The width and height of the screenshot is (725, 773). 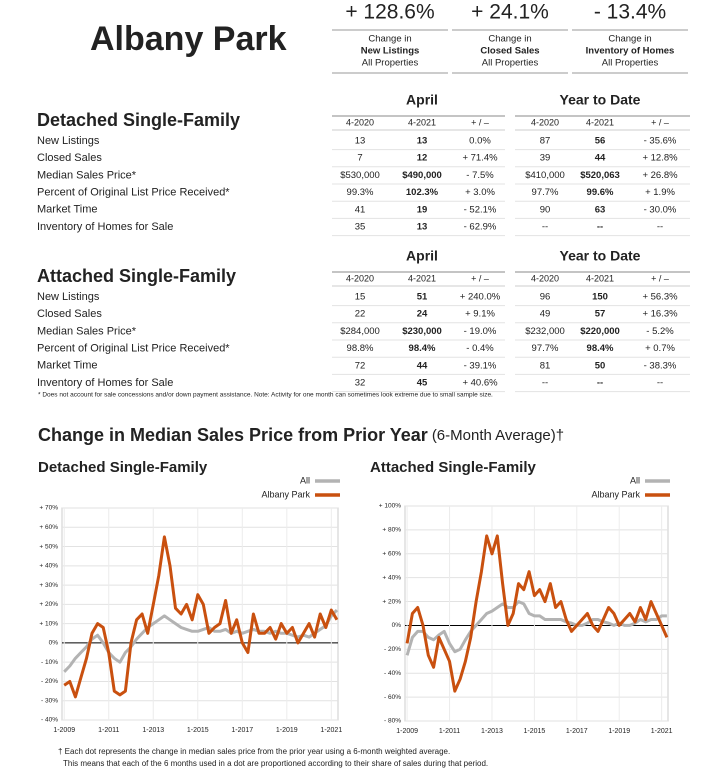 I want to click on period-header: Year to Date, so click(x=600, y=256).